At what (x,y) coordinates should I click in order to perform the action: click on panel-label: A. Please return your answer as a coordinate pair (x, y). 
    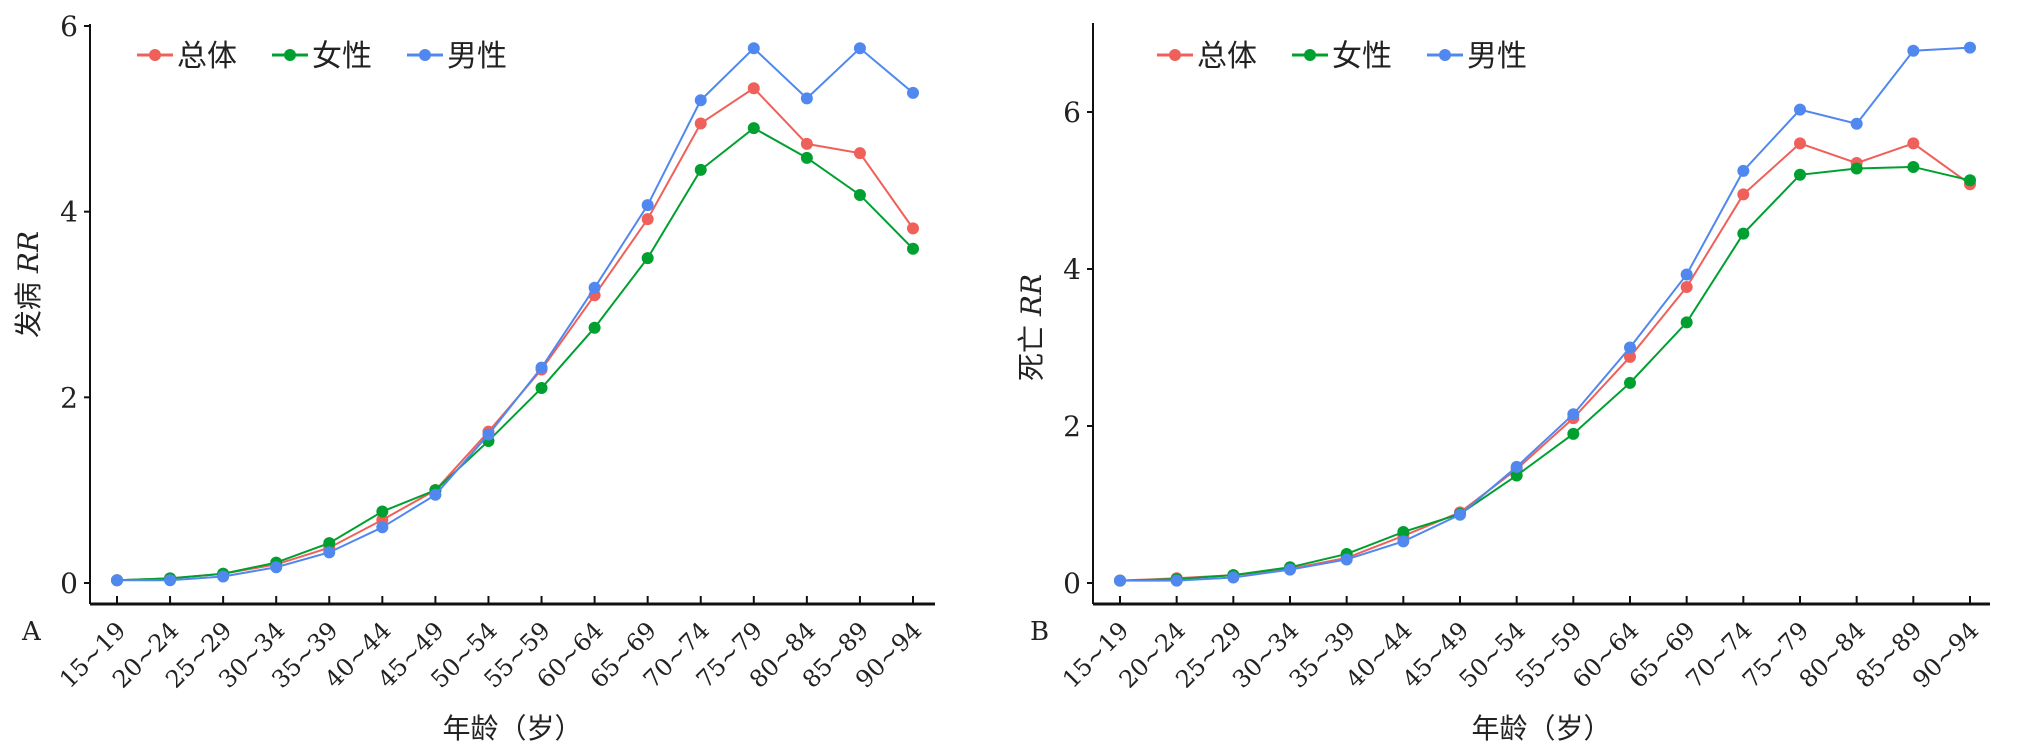
    Looking at the image, I should click on (31, 632).